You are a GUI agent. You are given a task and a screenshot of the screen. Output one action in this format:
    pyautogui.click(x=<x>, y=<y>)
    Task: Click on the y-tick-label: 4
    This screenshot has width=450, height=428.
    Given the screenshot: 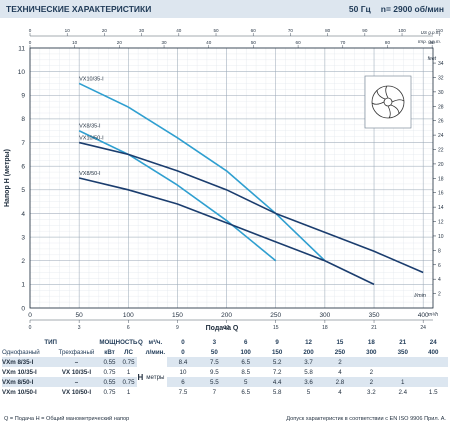 What is the action you would take?
    pyautogui.click(x=23, y=214)
    